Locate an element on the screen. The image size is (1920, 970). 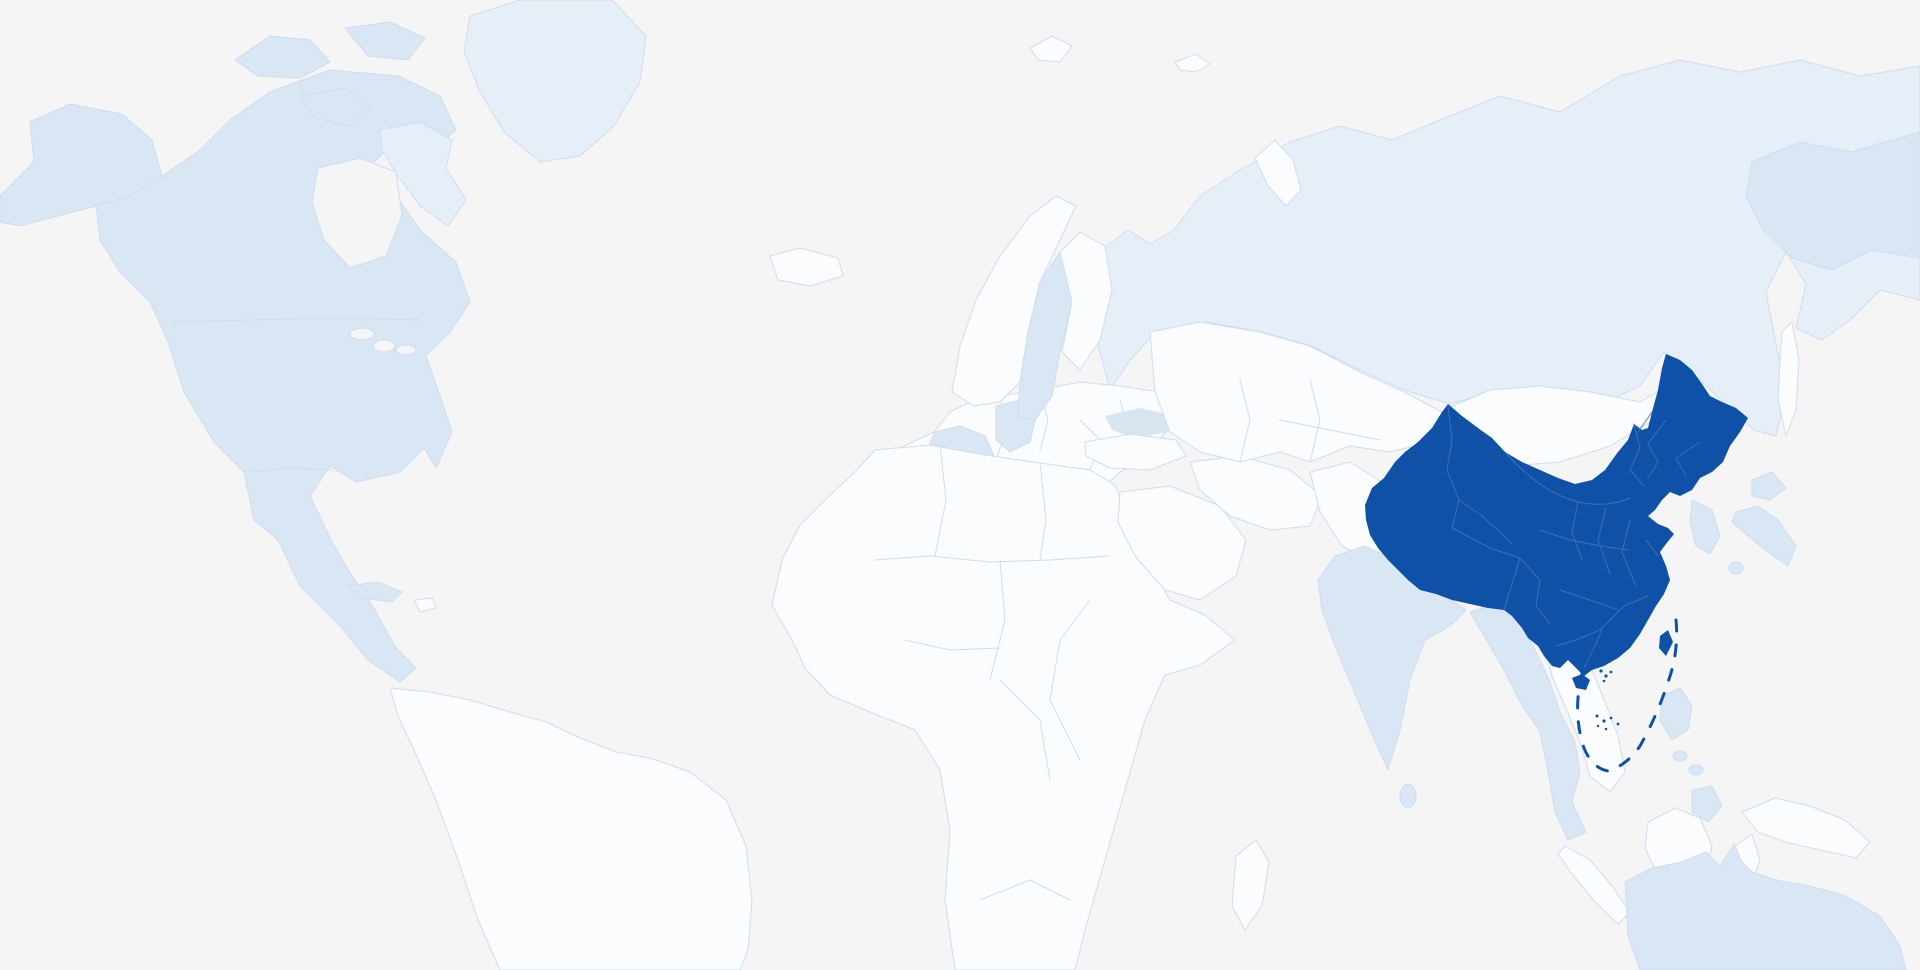
china-province-borders is located at coordinates (1573, 537).